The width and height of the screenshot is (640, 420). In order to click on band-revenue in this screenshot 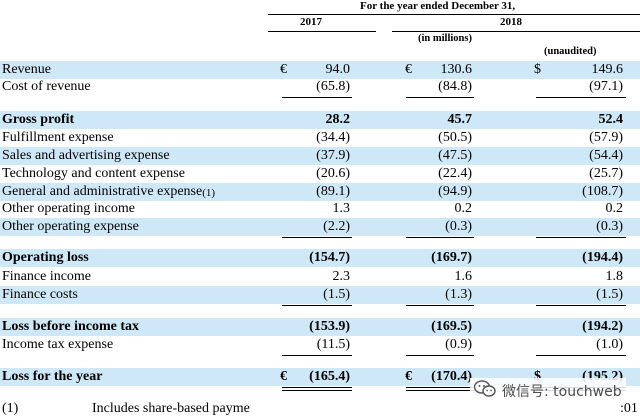, I will do `click(320, 70)`.